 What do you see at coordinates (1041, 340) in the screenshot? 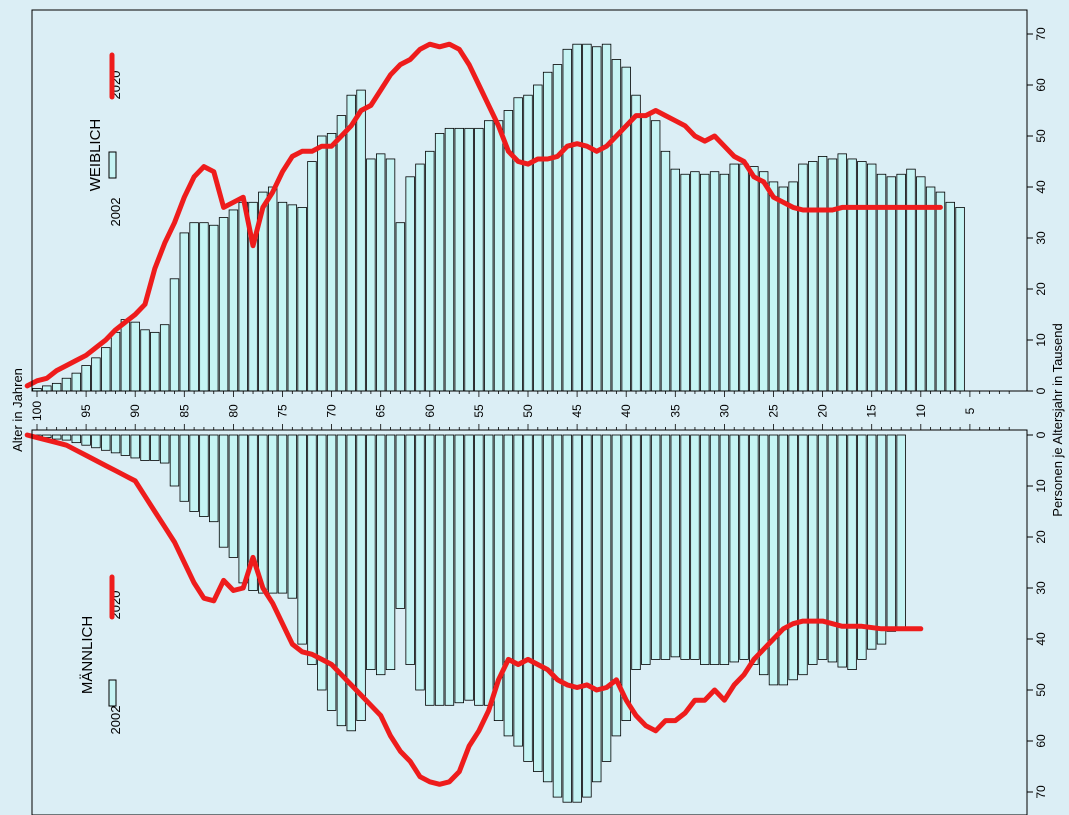
I see `value-tick-label-weiblich-10: 10` at bounding box center [1041, 340].